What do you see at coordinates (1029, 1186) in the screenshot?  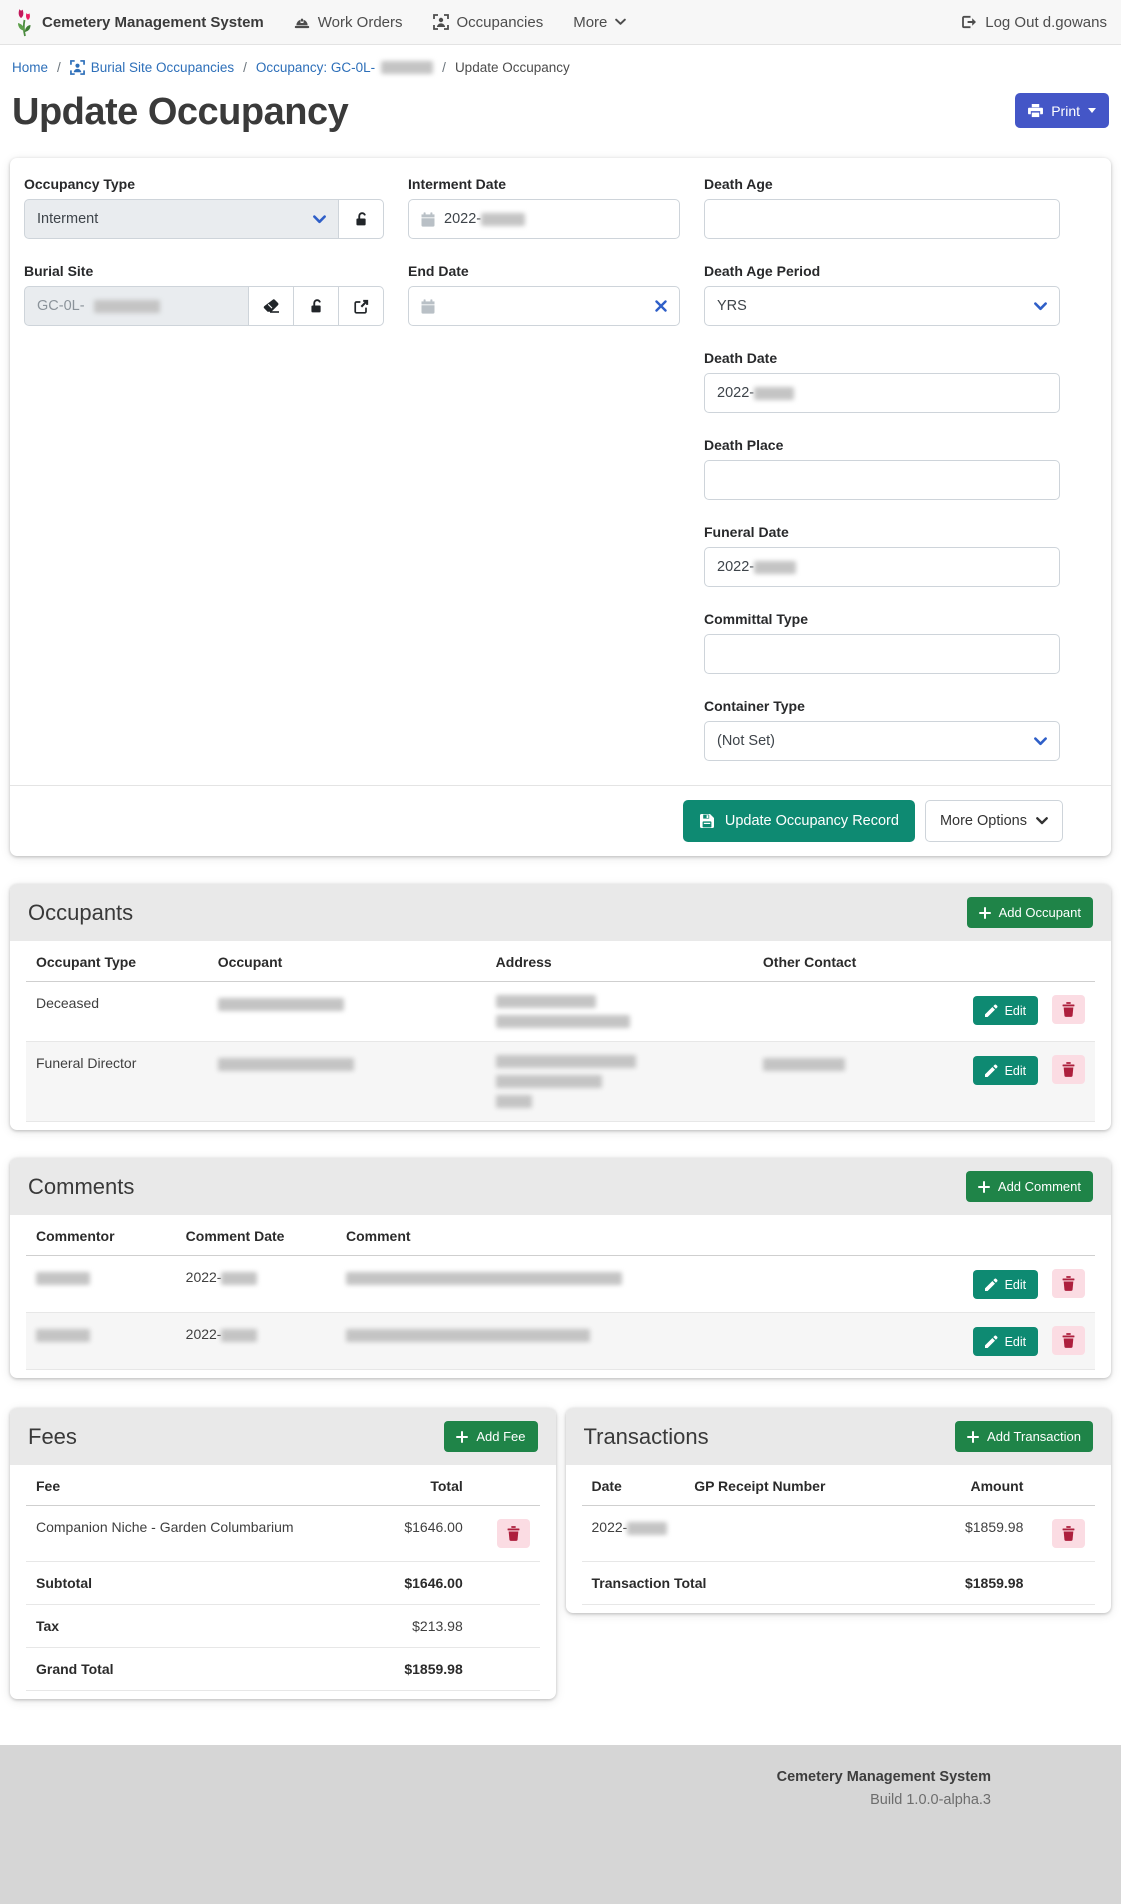 I see `add-comment-button: Add Comment` at bounding box center [1029, 1186].